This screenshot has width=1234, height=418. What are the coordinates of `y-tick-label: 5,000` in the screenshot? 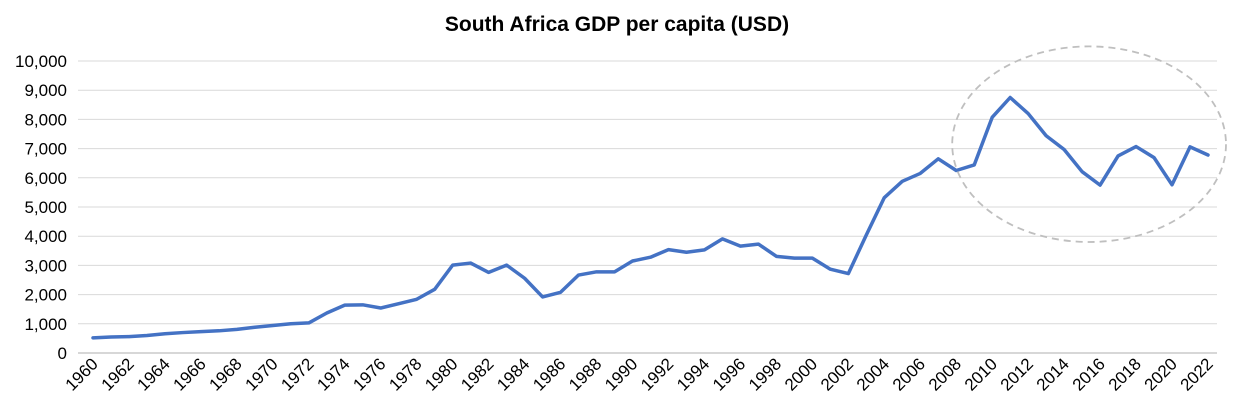 It's located at (45, 207).